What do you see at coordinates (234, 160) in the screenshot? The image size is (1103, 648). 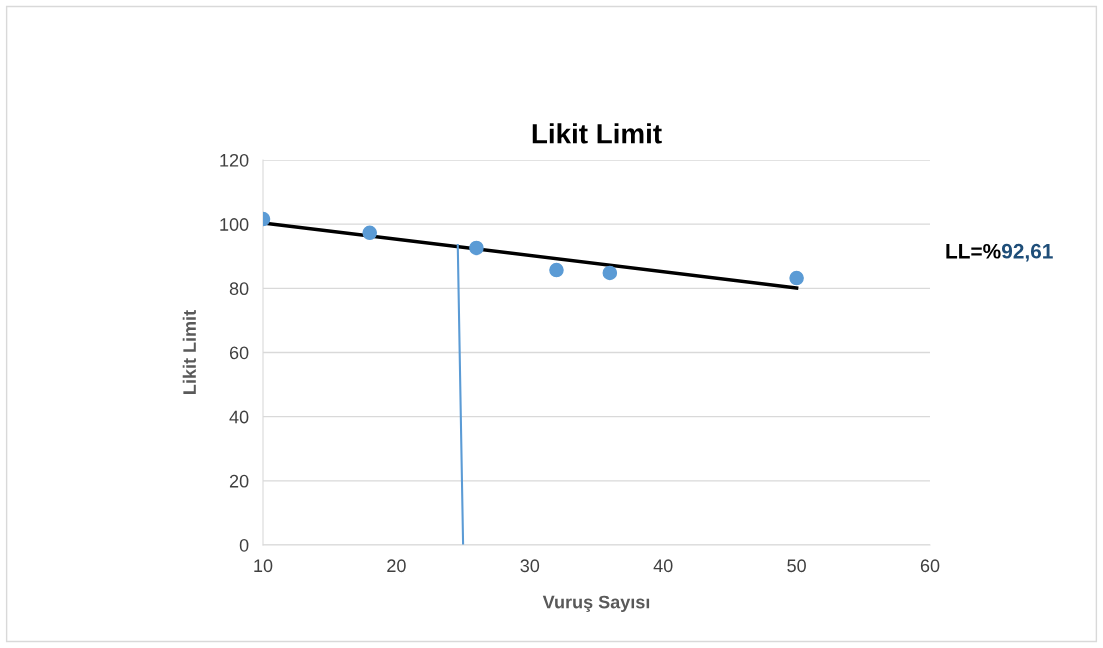 I see `y-tick-label: 120` at bounding box center [234, 160].